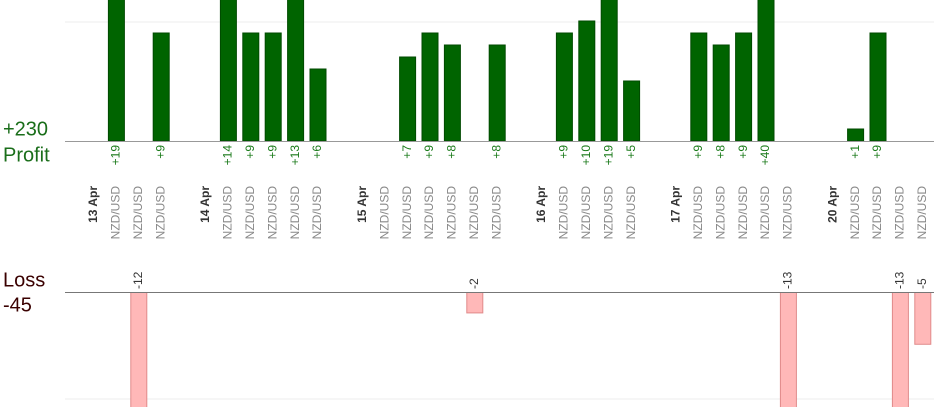 The image size is (934, 420). Describe the element at coordinates (631, 152) in the screenshot. I see `value-label: +5` at that location.